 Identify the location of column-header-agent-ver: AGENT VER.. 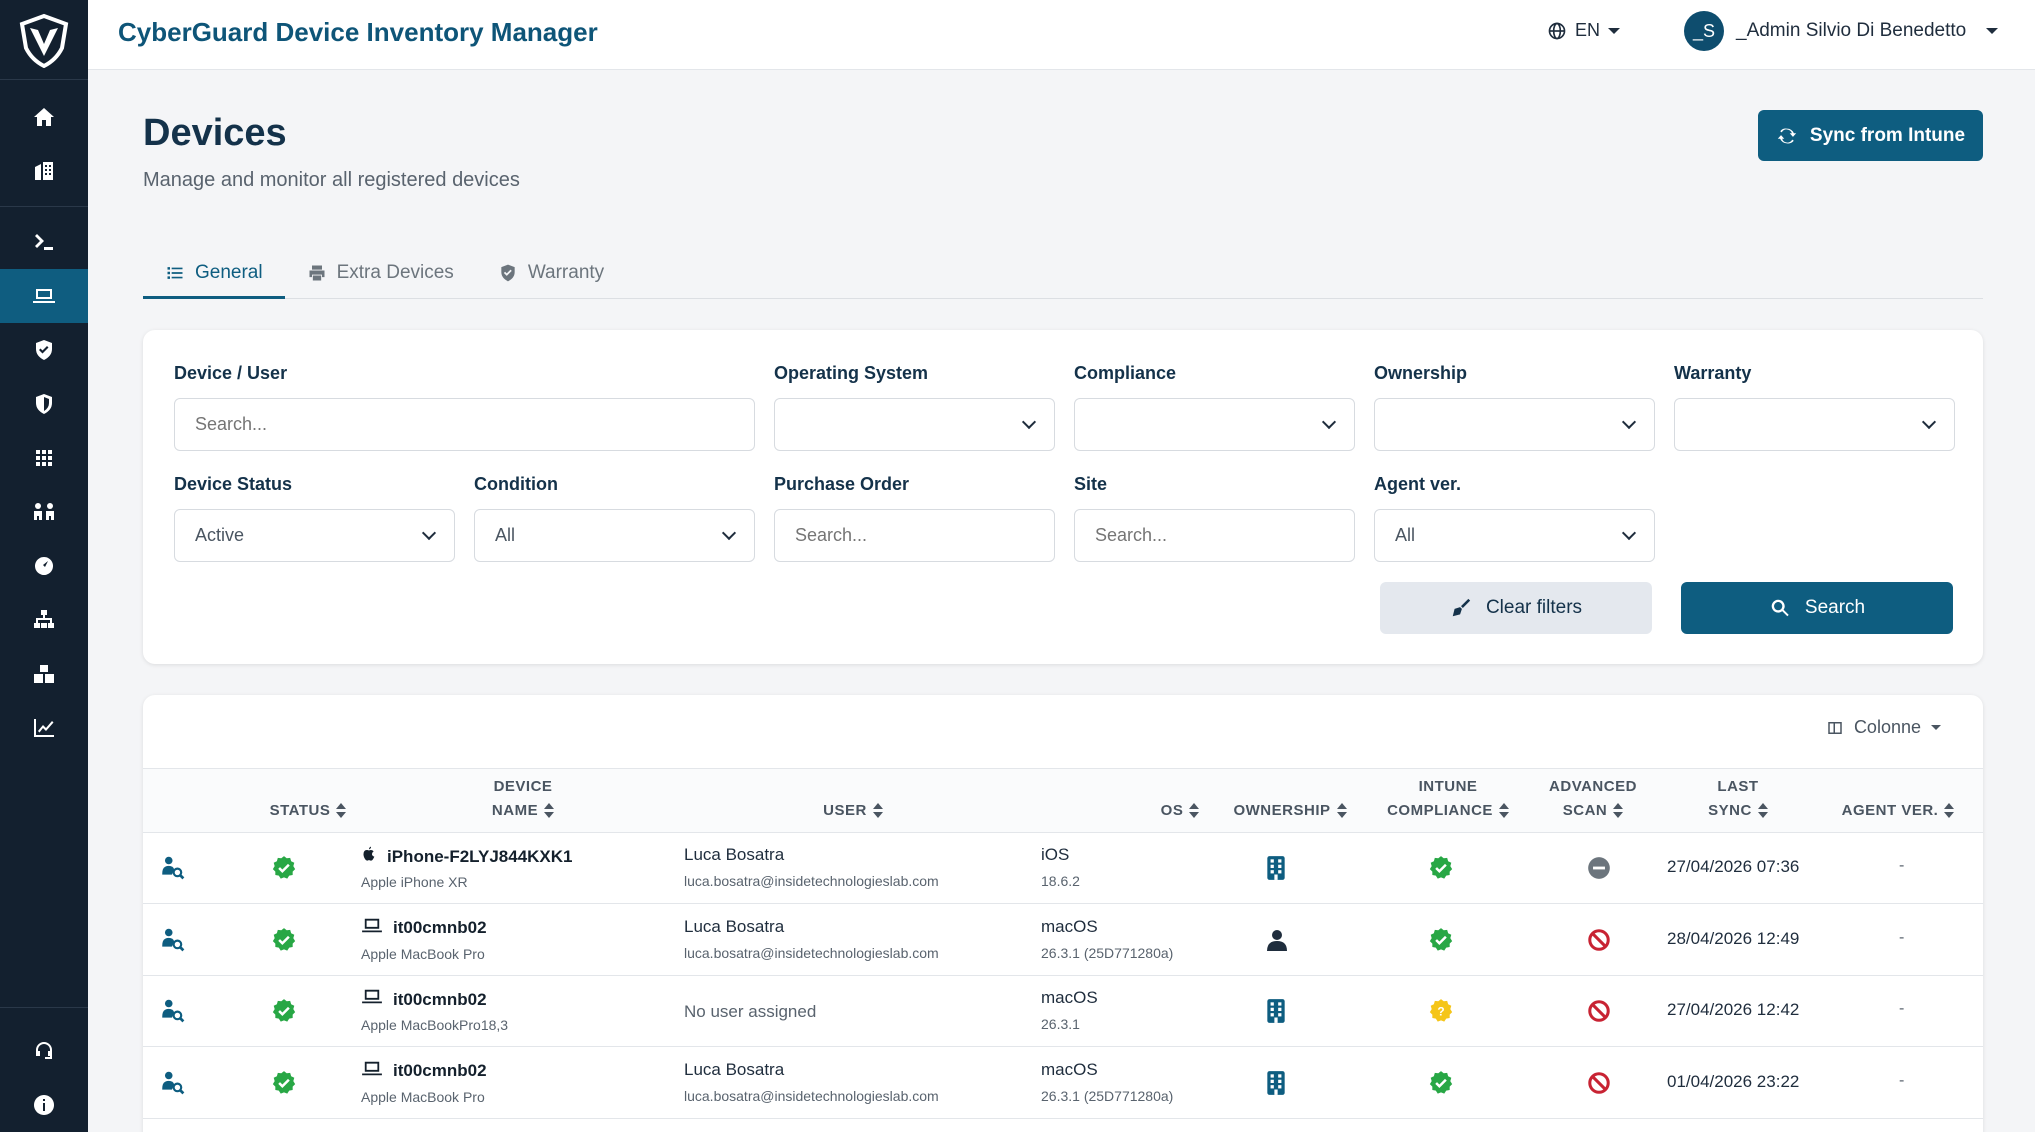
(1898, 811).